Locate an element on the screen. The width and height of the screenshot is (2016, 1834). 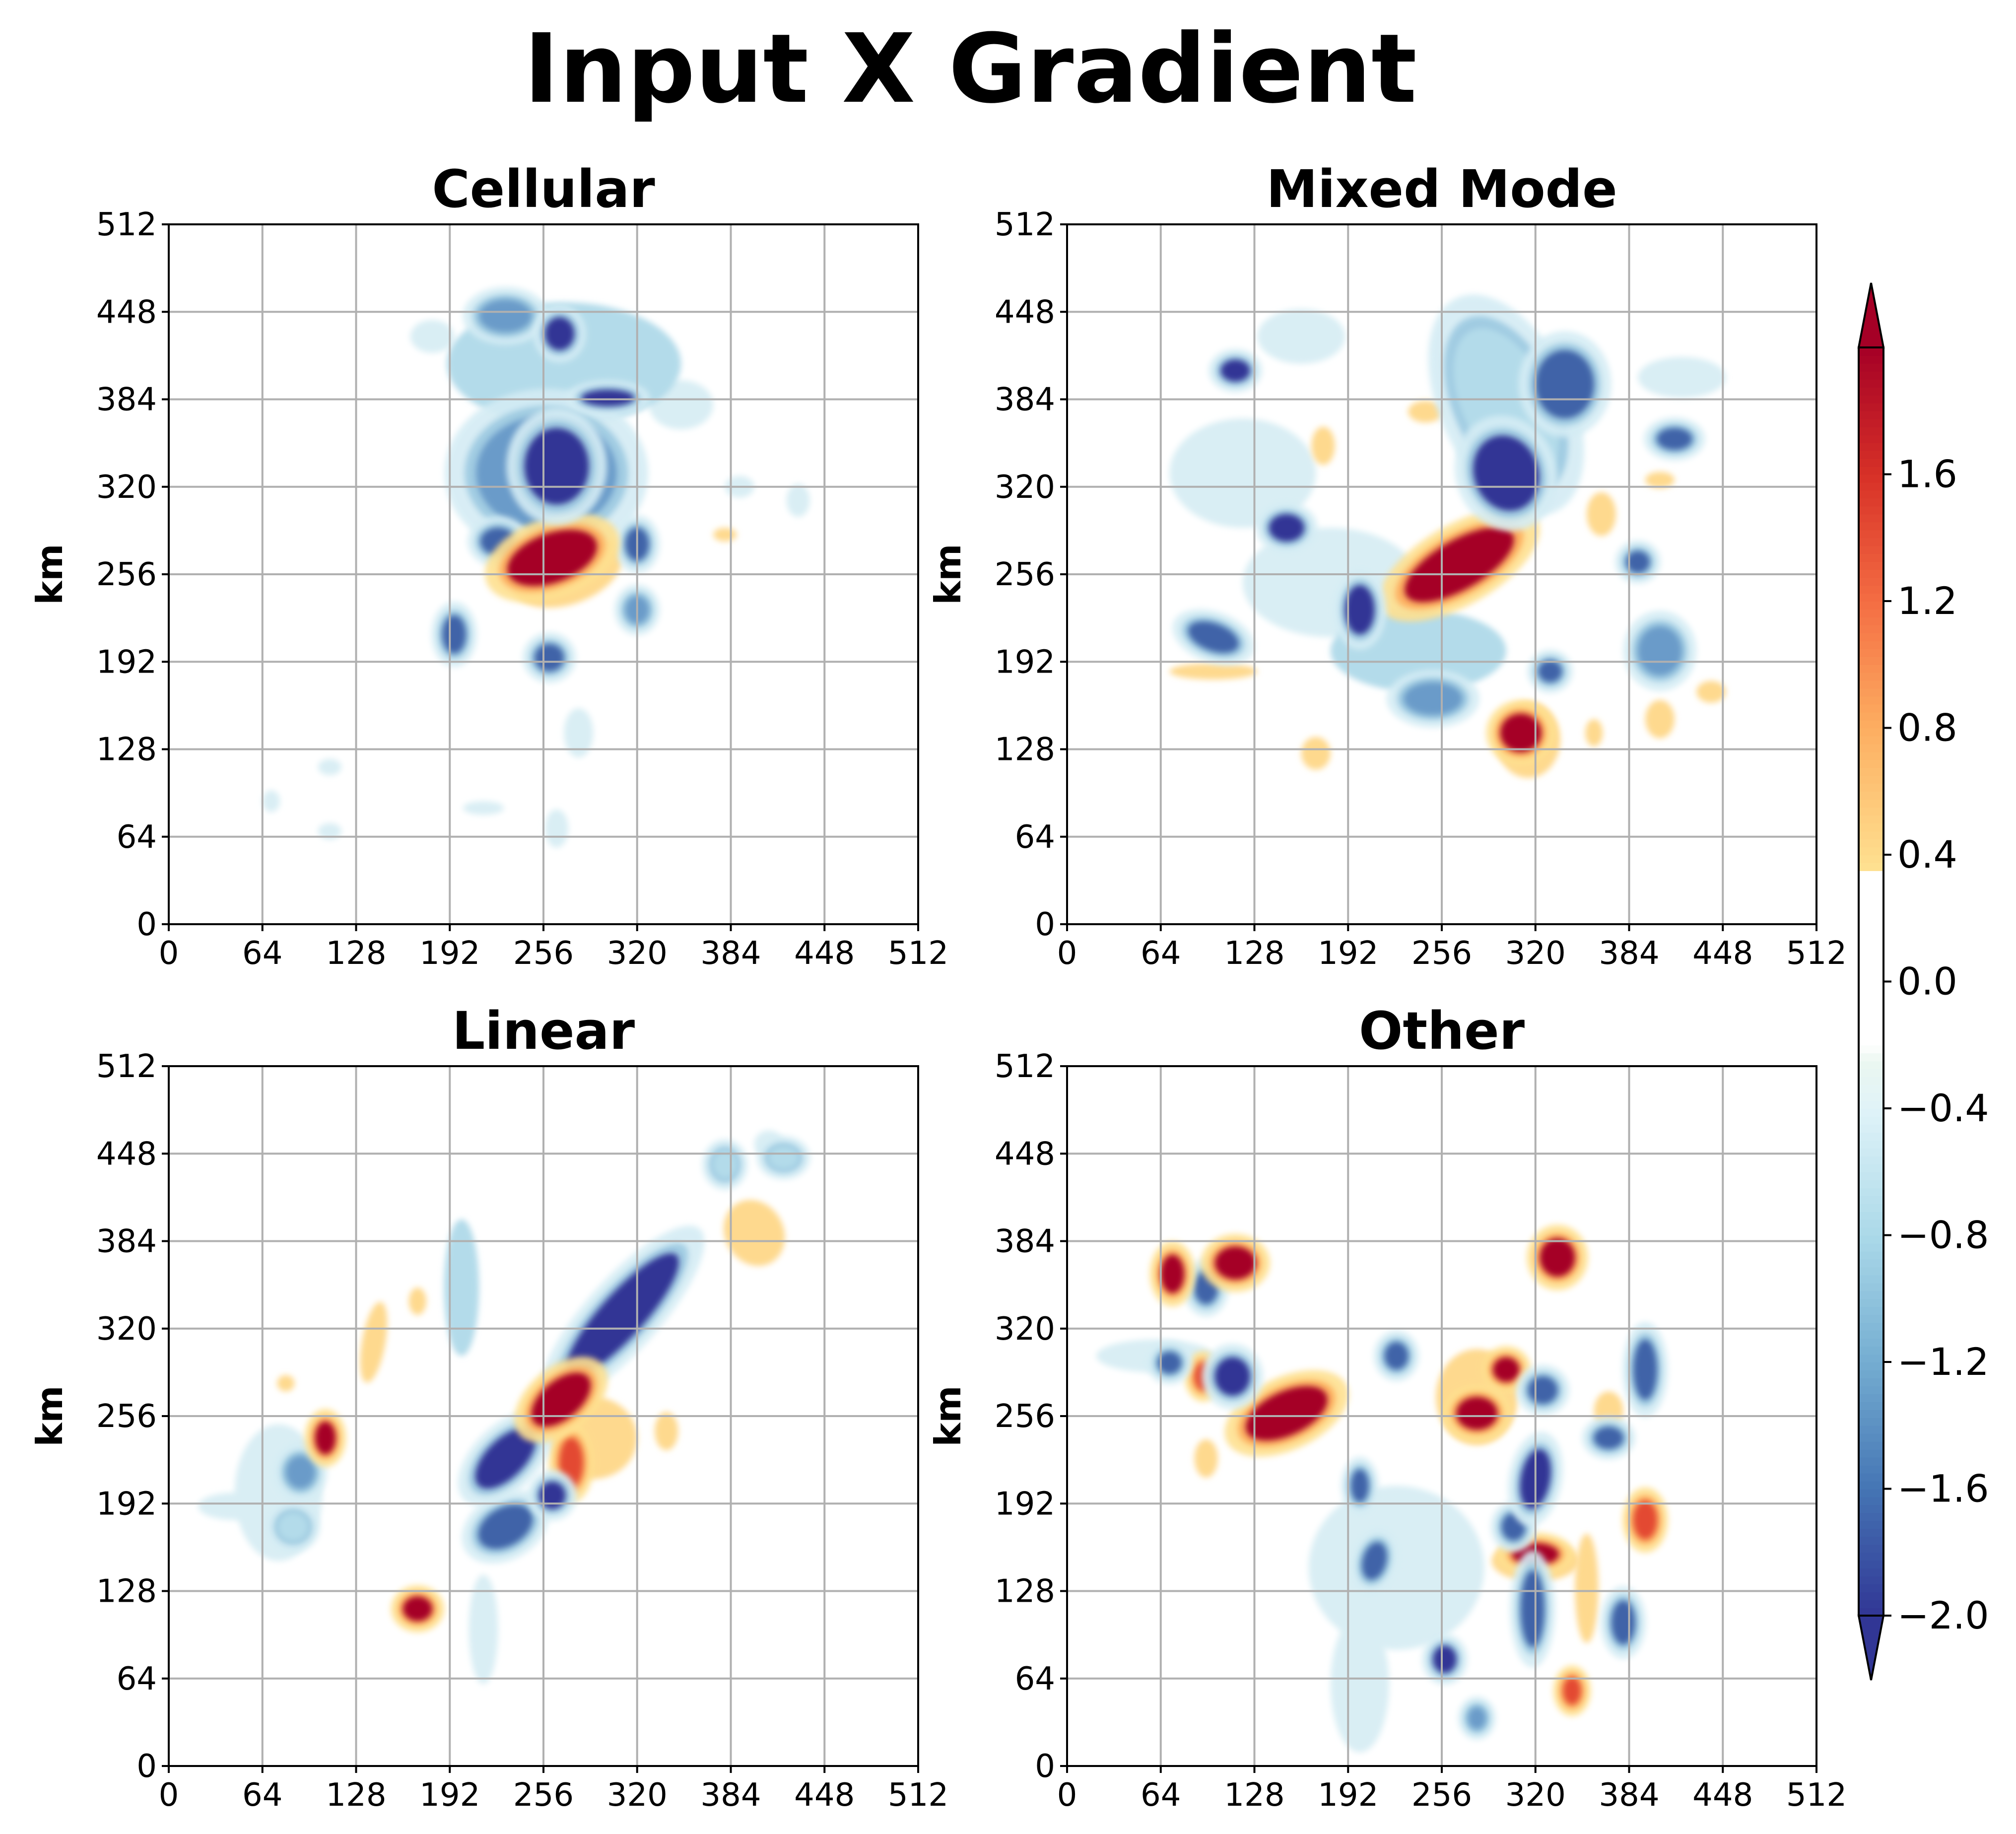
x-tick-label: 256 is located at coordinates (1442, 1795).